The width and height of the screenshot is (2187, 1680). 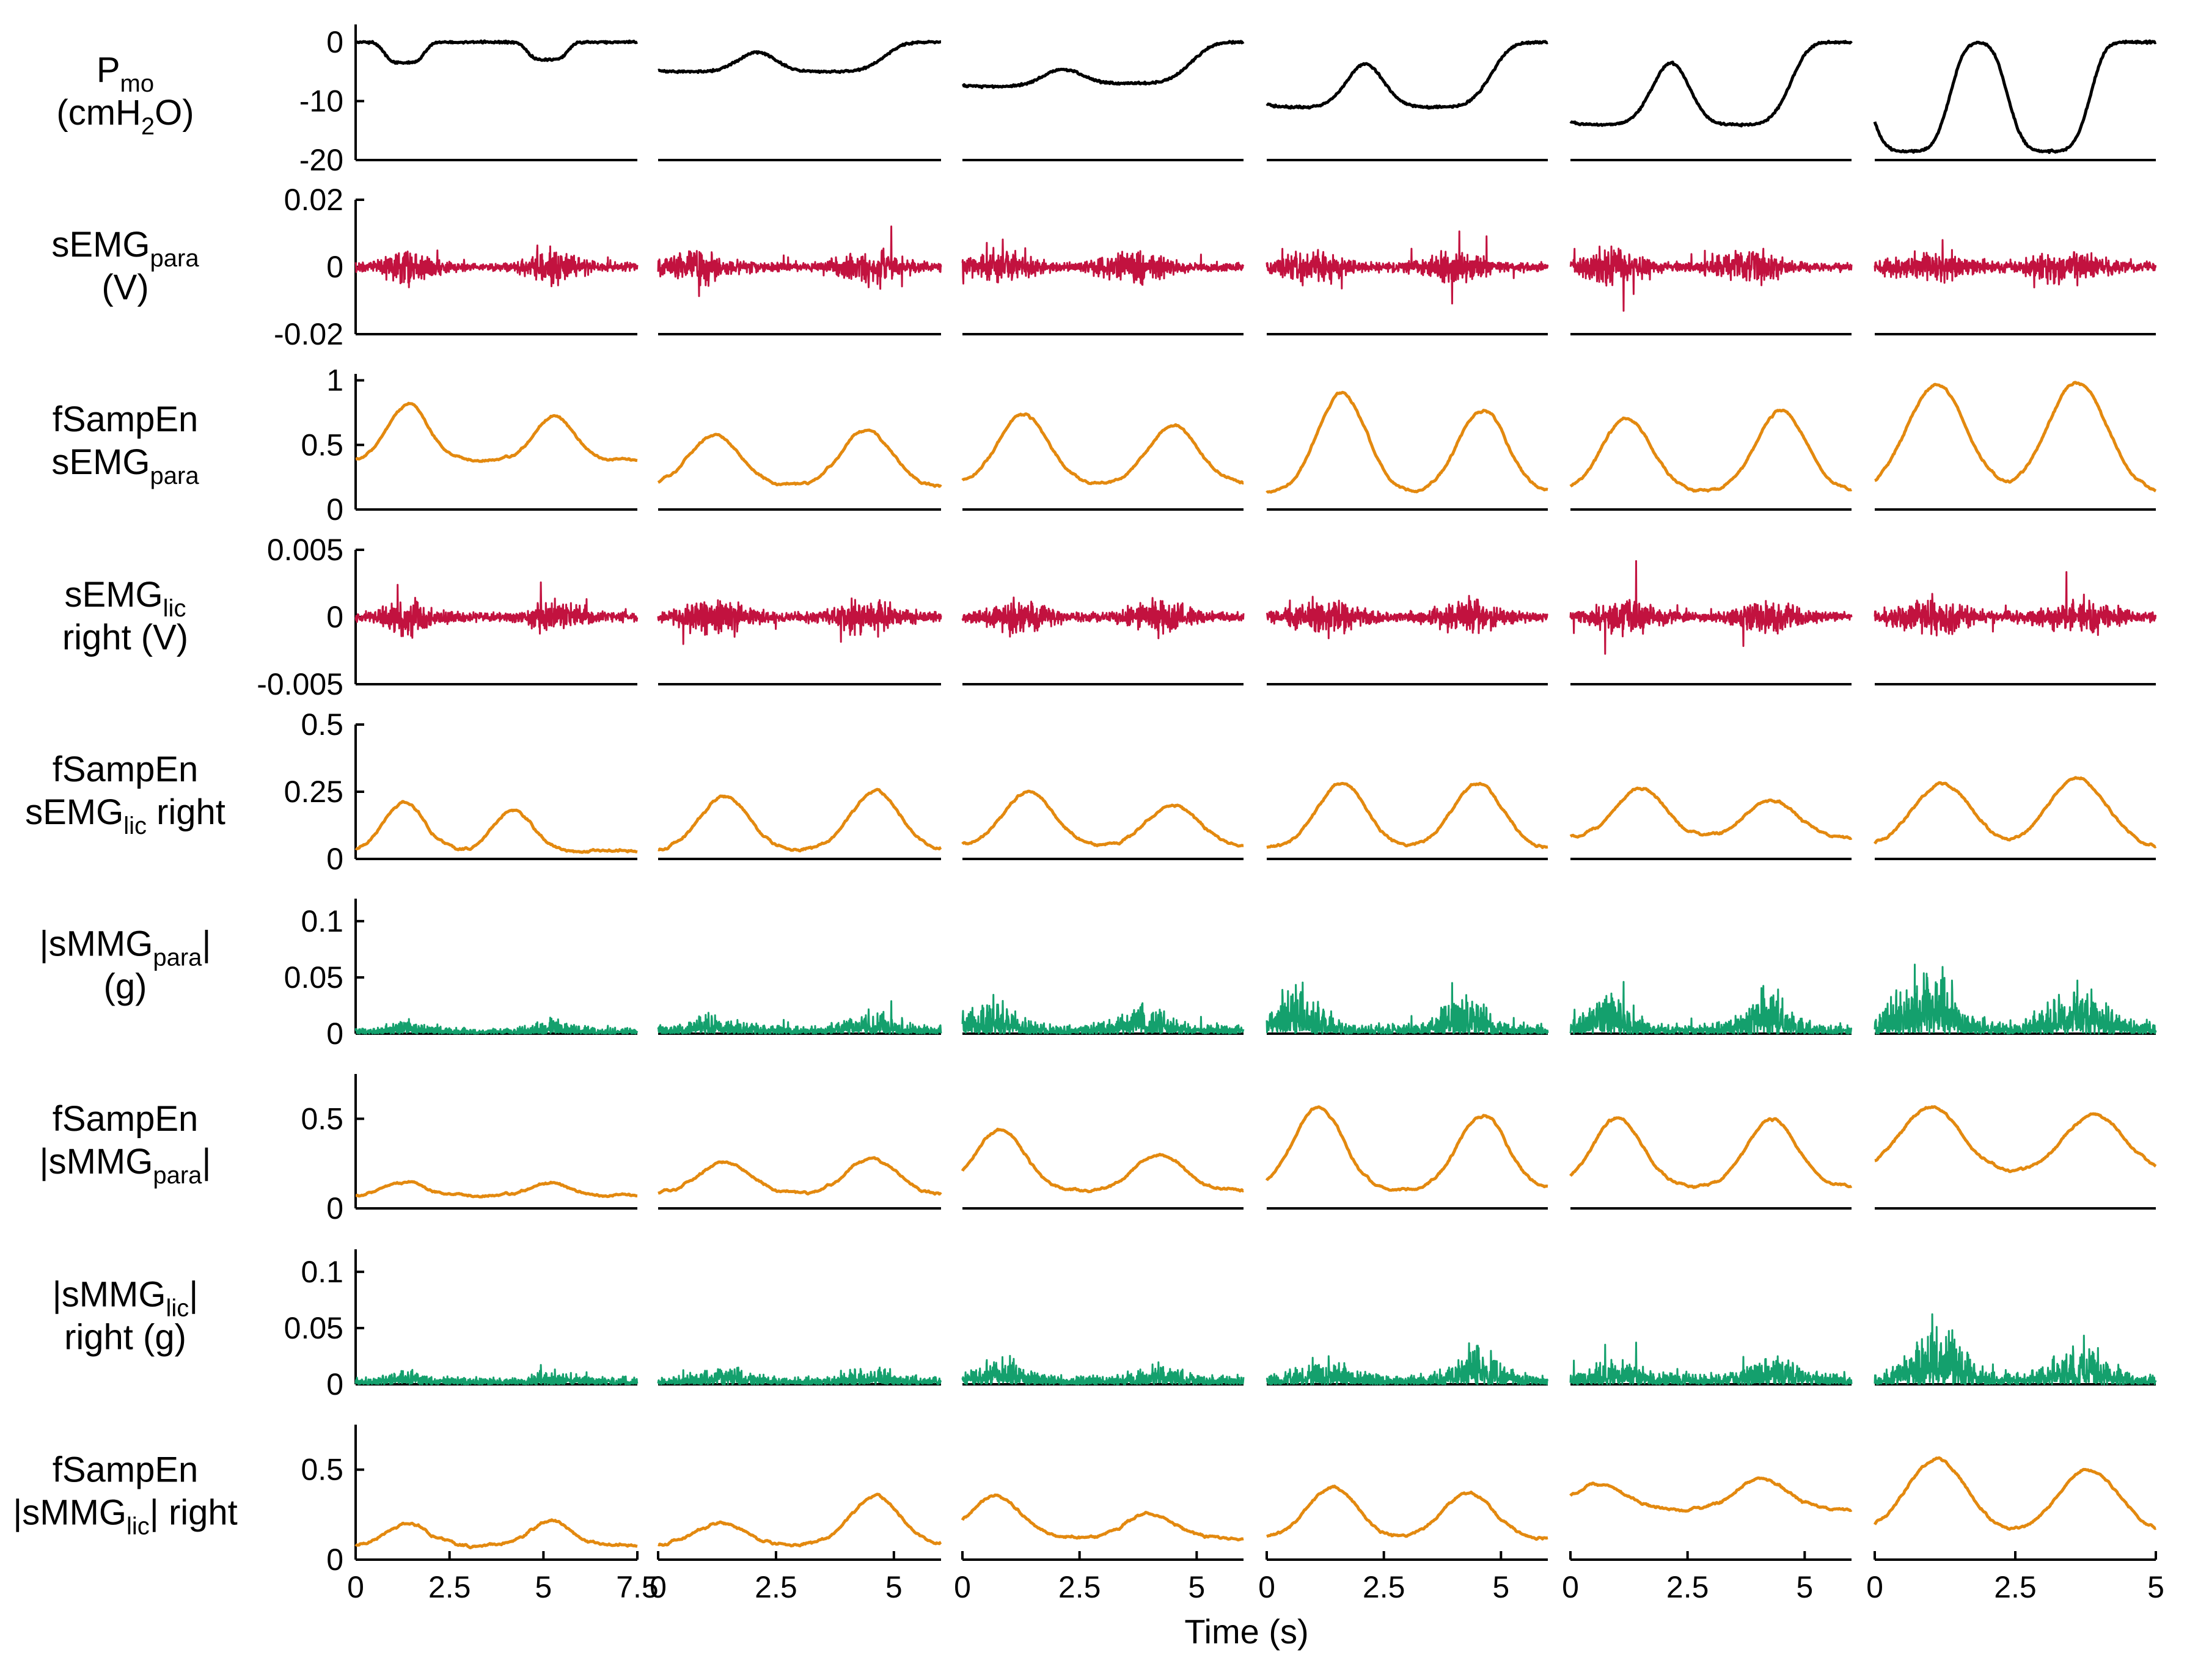 I want to click on row-label-line: right (V), so click(x=125, y=638).